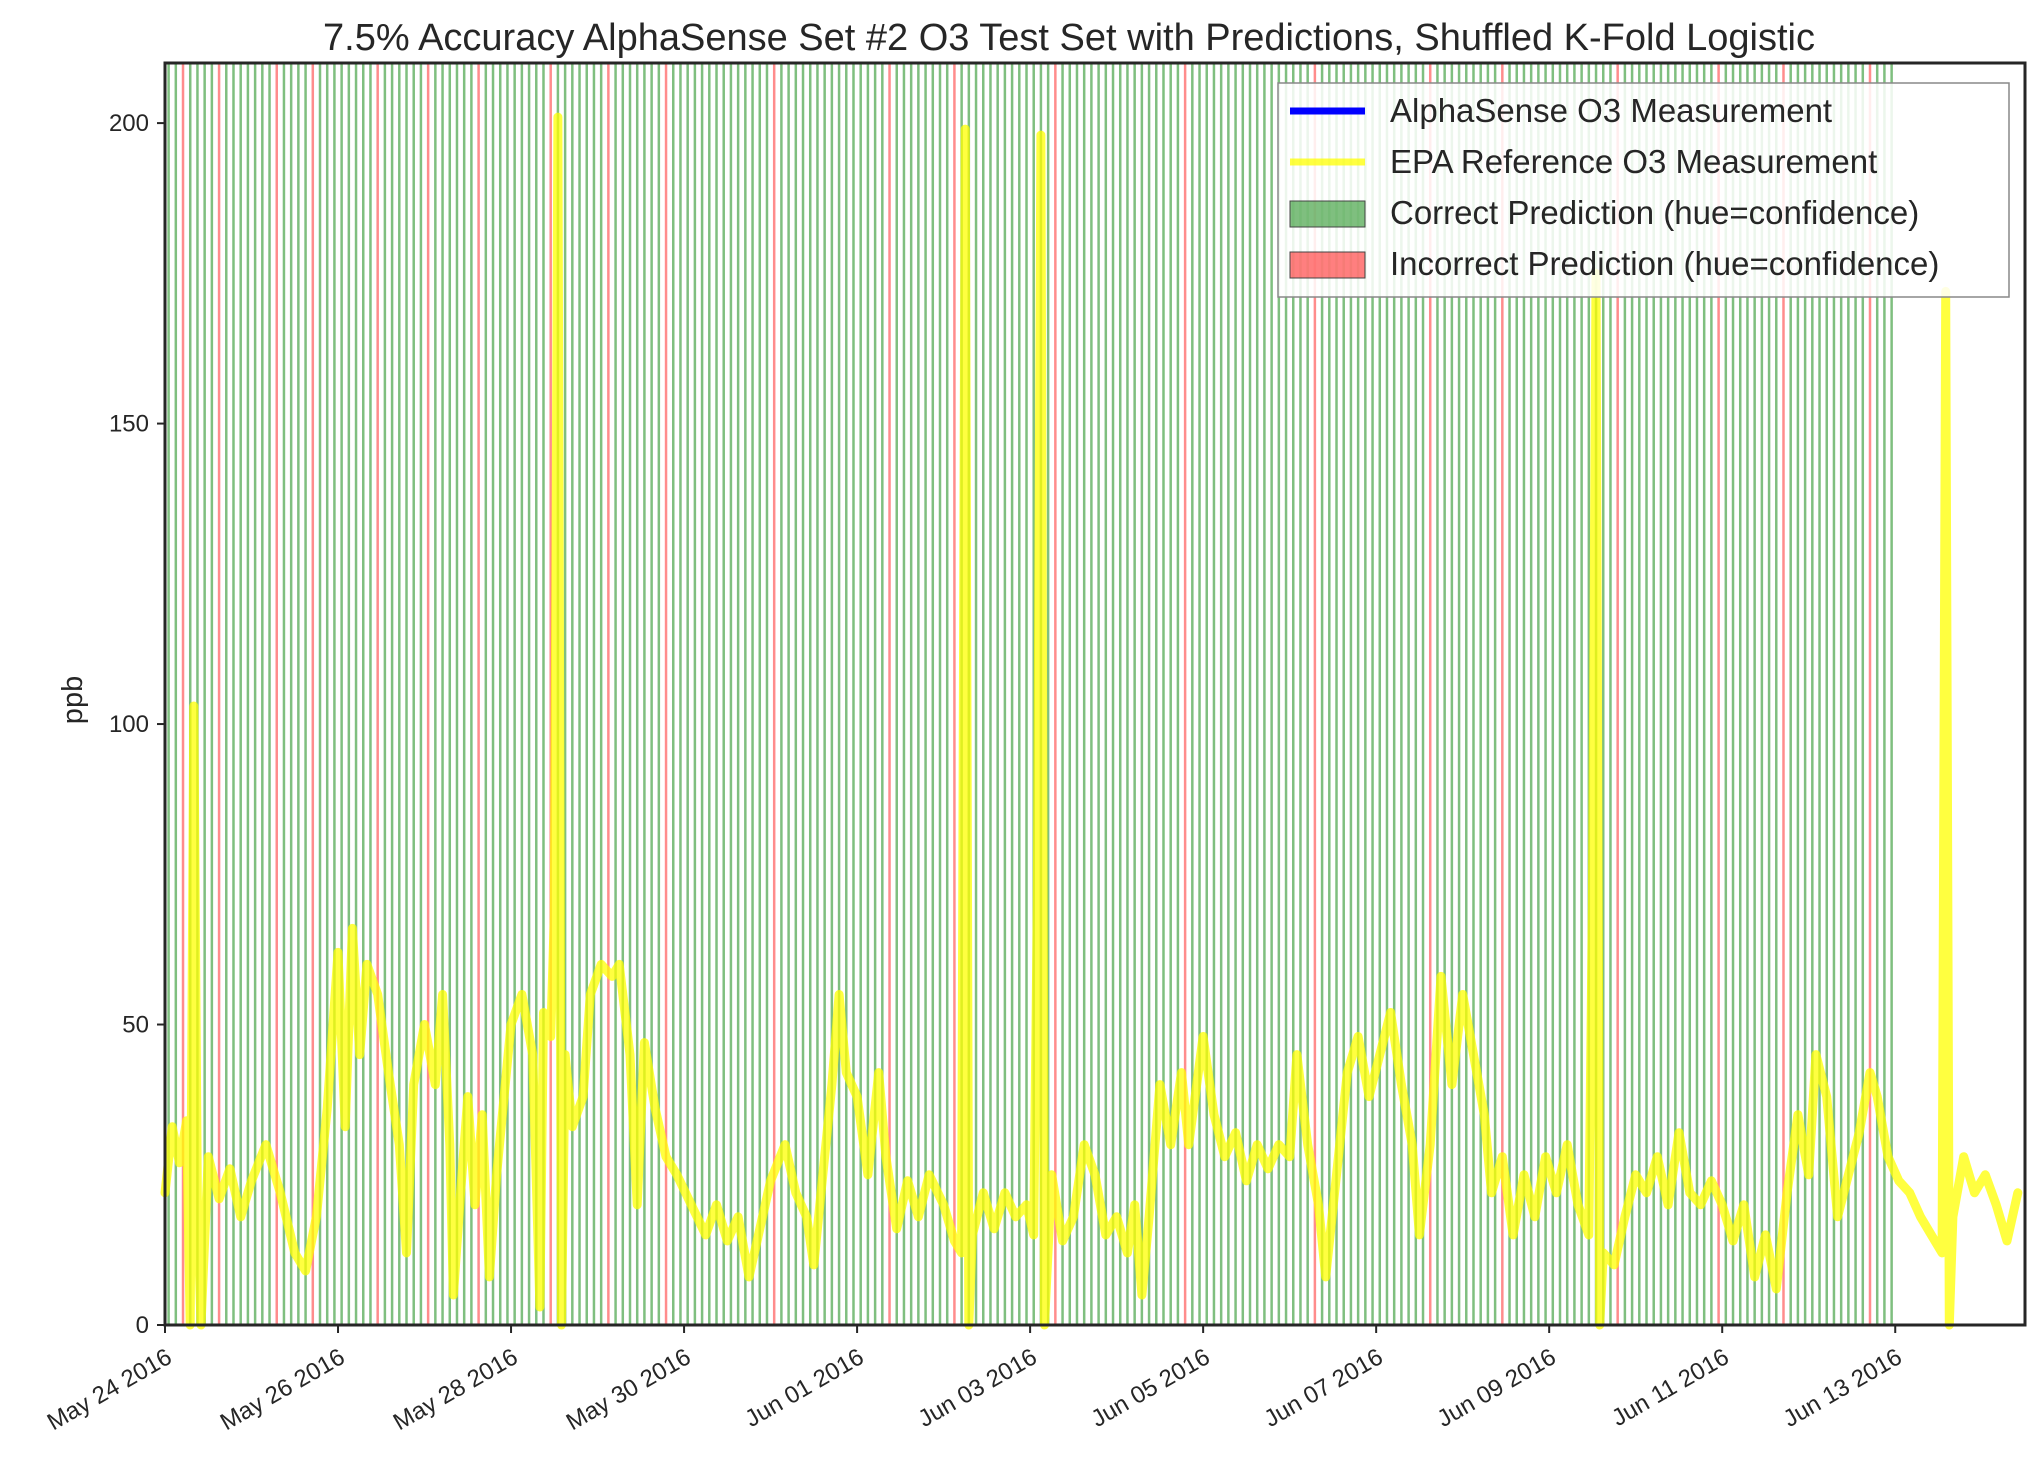  Describe the element at coordinates (1654, 212) in the screenshot. I see `legend-label: Correct Prediction (hue=confidence)` at that location.